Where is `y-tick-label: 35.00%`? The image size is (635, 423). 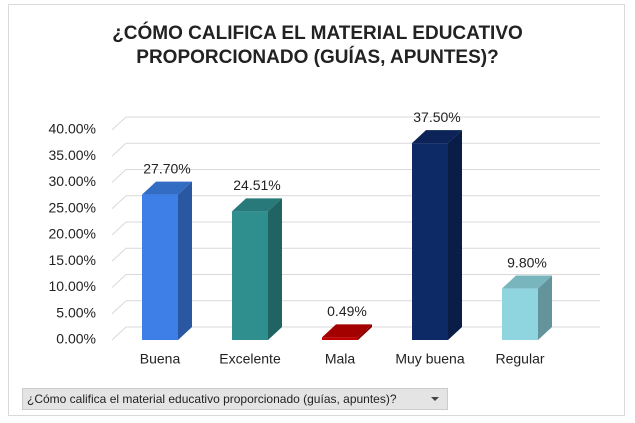
y-tick-label: 35.00% is located at coordinates (72, 155).